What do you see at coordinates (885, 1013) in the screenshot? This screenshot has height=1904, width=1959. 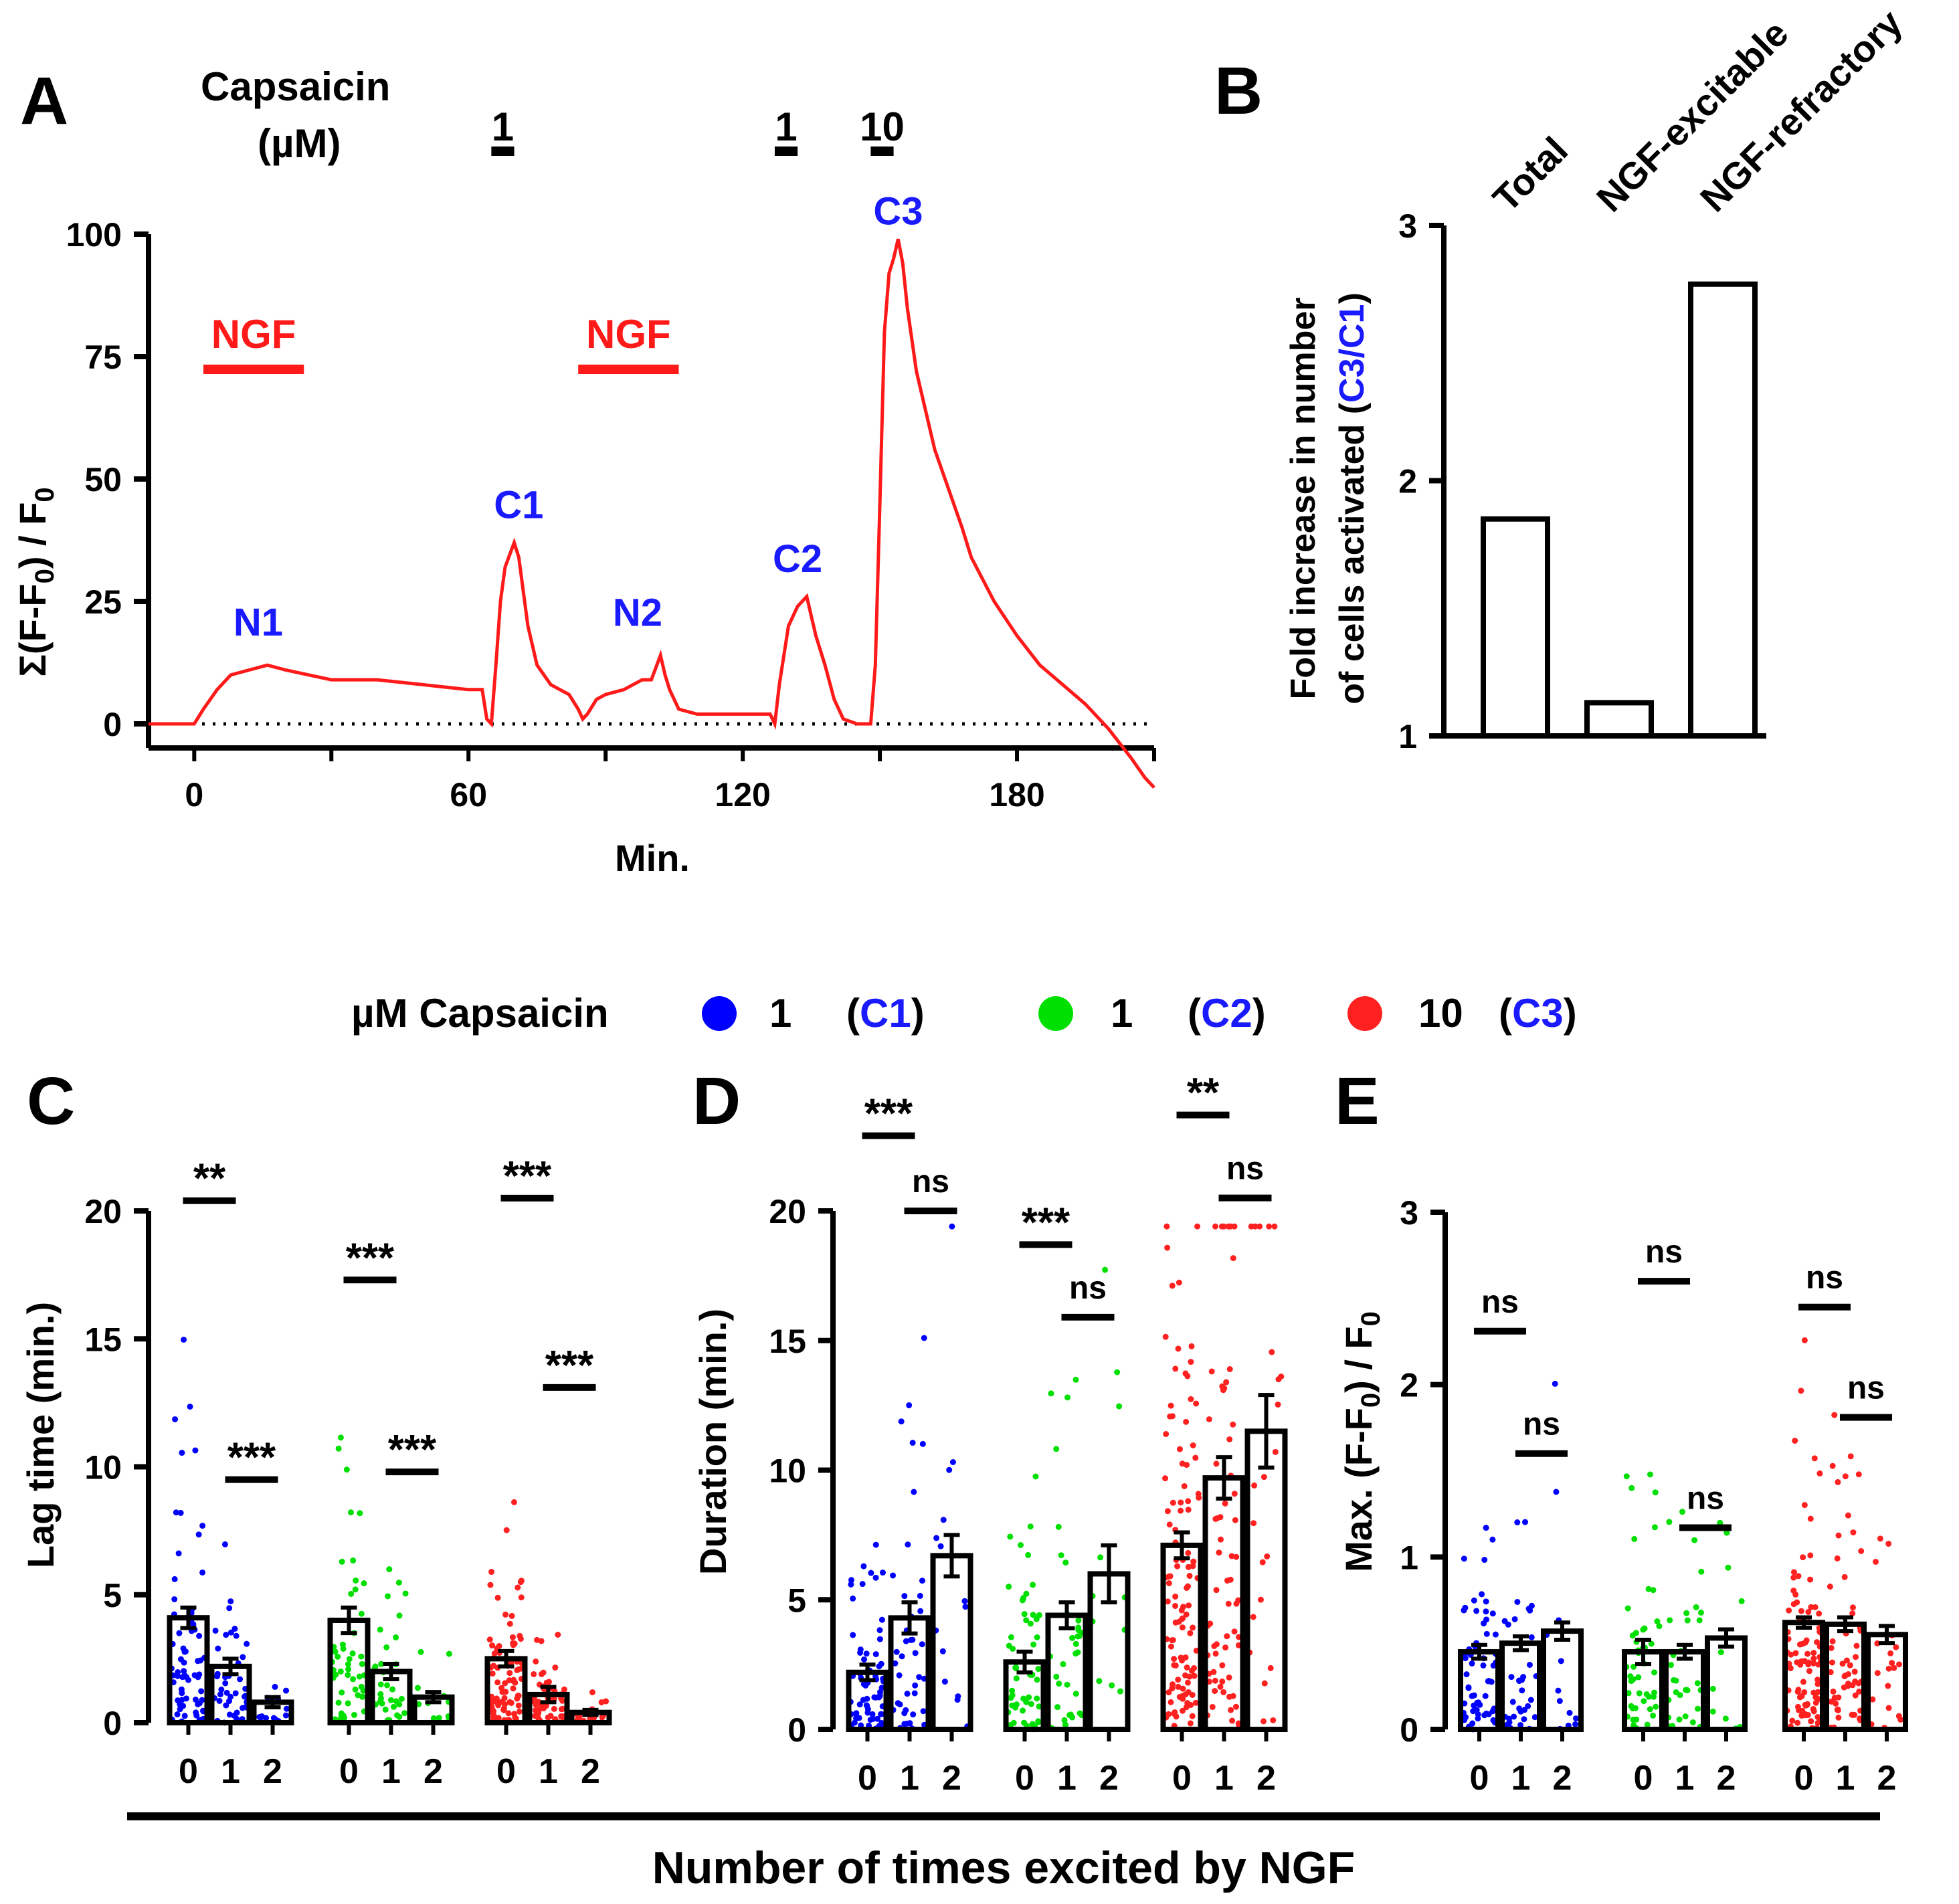 I see `legend-condition: (C1)` at bounding box center [885, 1013].